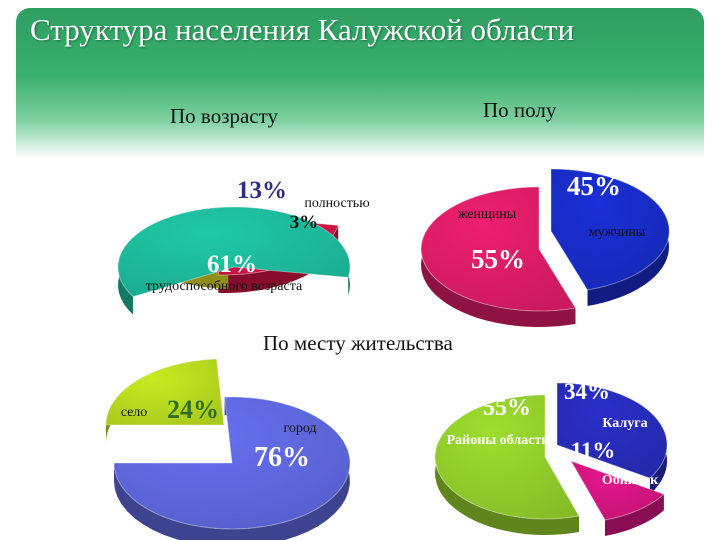 The image size is (720, 540). What do you see at coordinates (224, 286) in the screenshot?
I see `pie-category-label-age-3: трудоспособного возраста` at bounding box center [224, 286].